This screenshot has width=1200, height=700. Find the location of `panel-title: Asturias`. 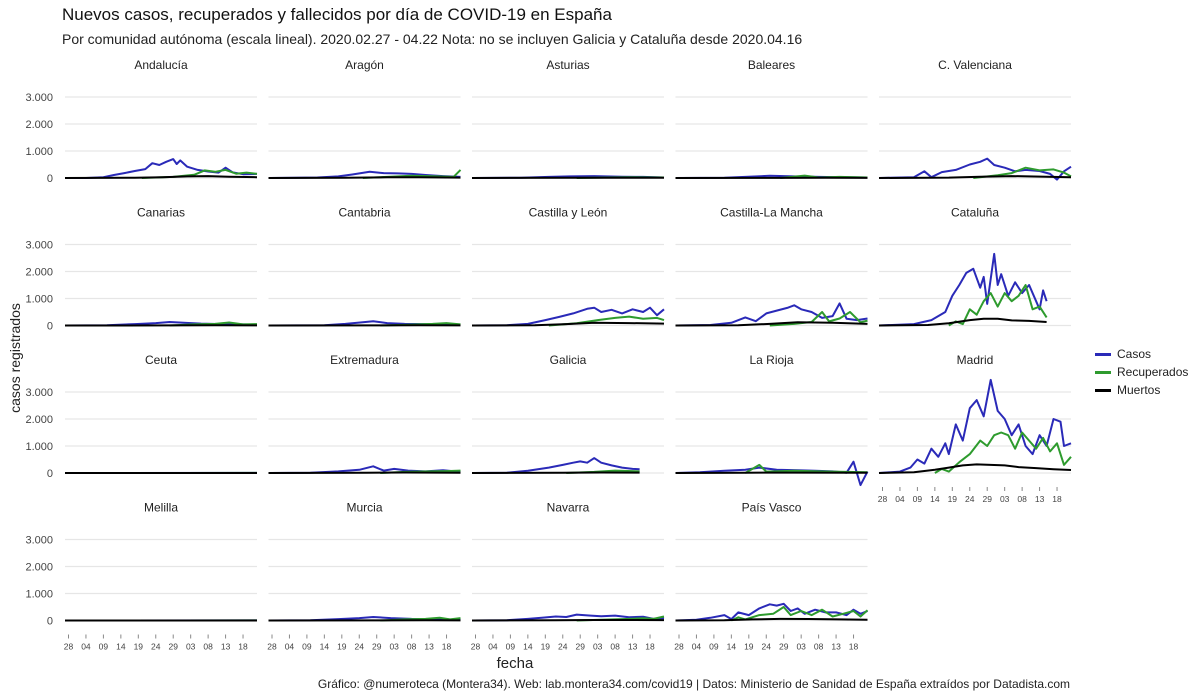

panel-title: Asturias is located at coordinates (567, 65).